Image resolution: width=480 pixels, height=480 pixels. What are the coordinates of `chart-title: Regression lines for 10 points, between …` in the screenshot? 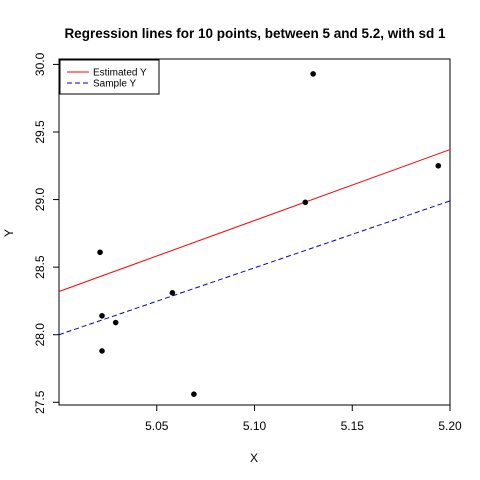 It's located at (255, 33).